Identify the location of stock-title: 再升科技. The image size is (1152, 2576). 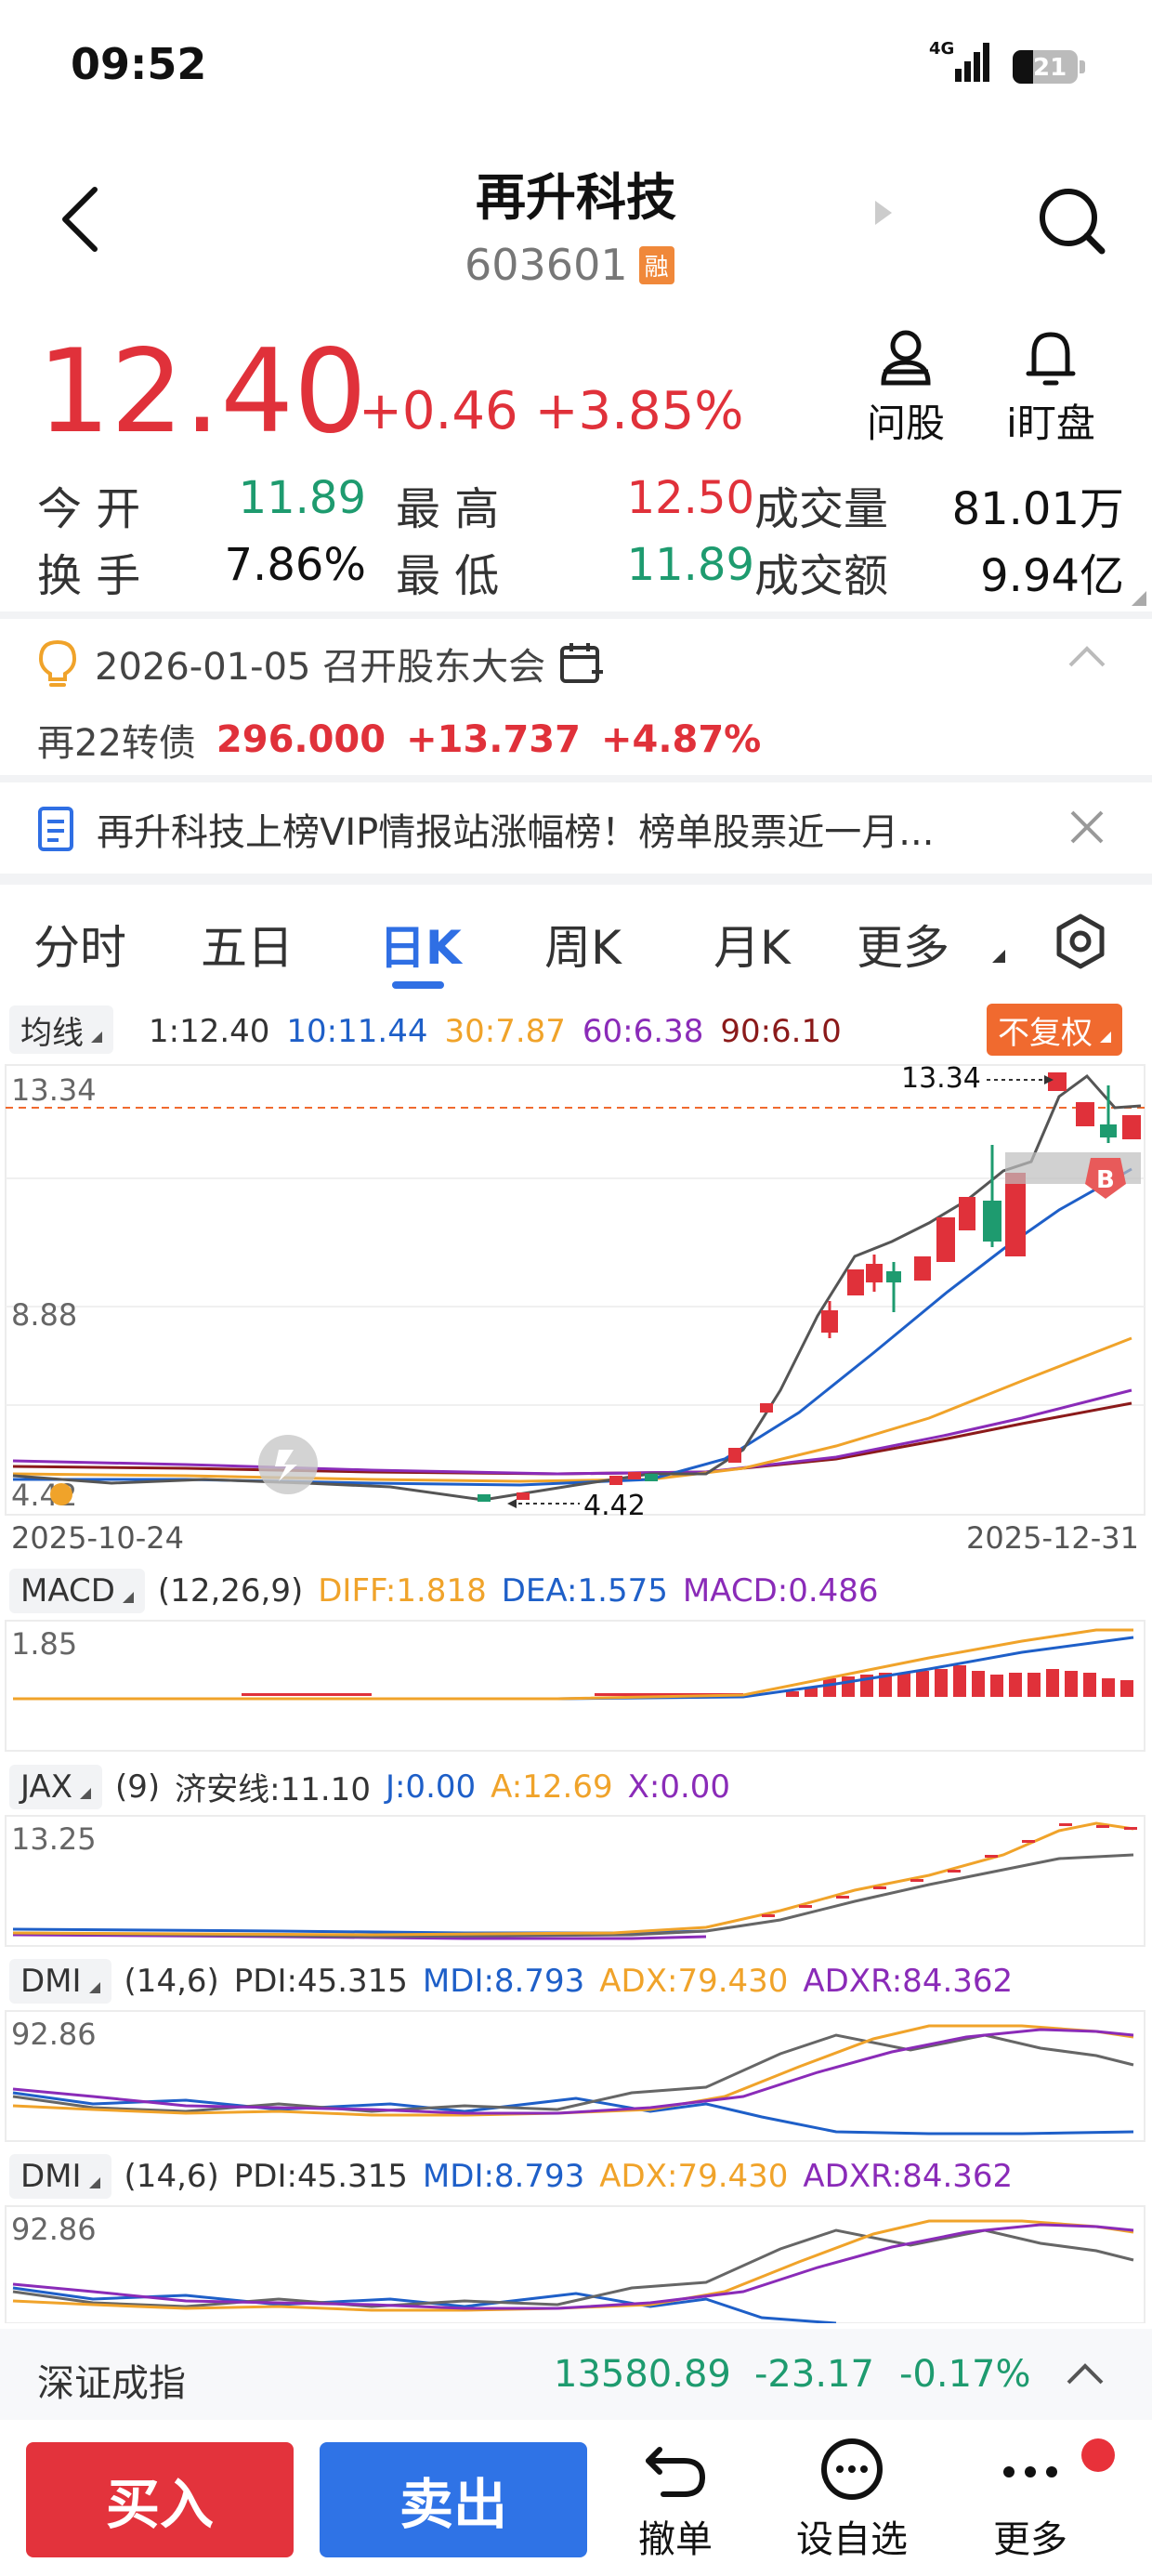
(576, 197).